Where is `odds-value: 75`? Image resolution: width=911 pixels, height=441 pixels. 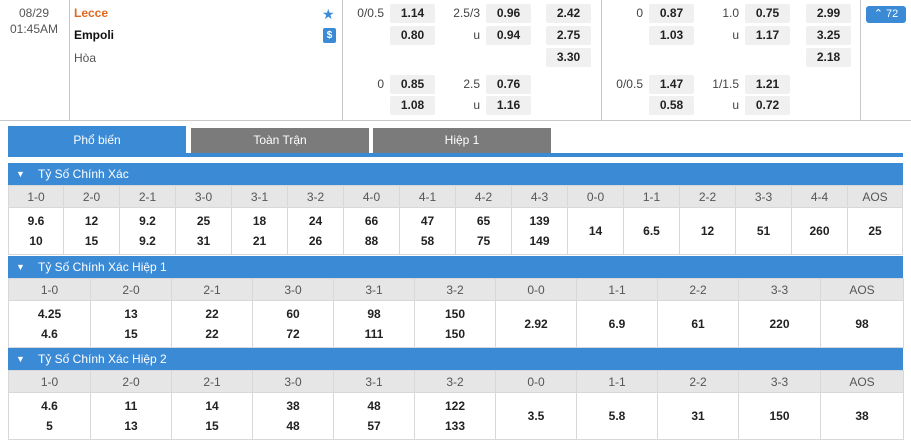
odds-value: 75 is located at coordinates (483, 241).